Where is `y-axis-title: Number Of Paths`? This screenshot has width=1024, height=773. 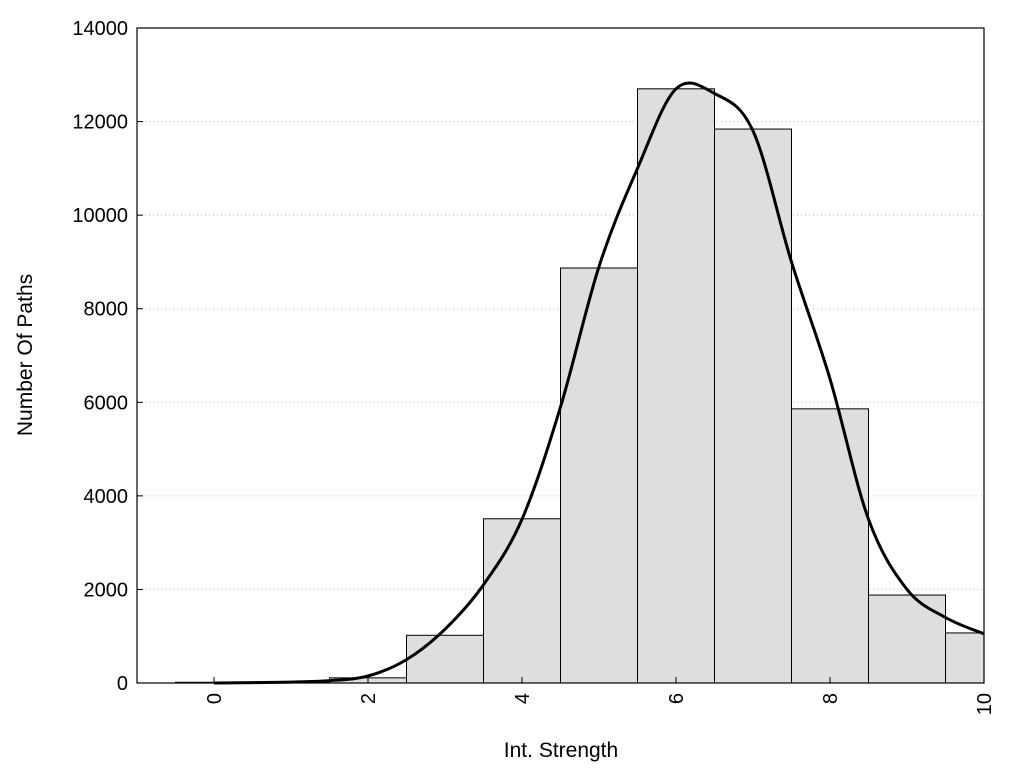
y-axis-title: Number Of Paths is located at coordinates (25, 355).